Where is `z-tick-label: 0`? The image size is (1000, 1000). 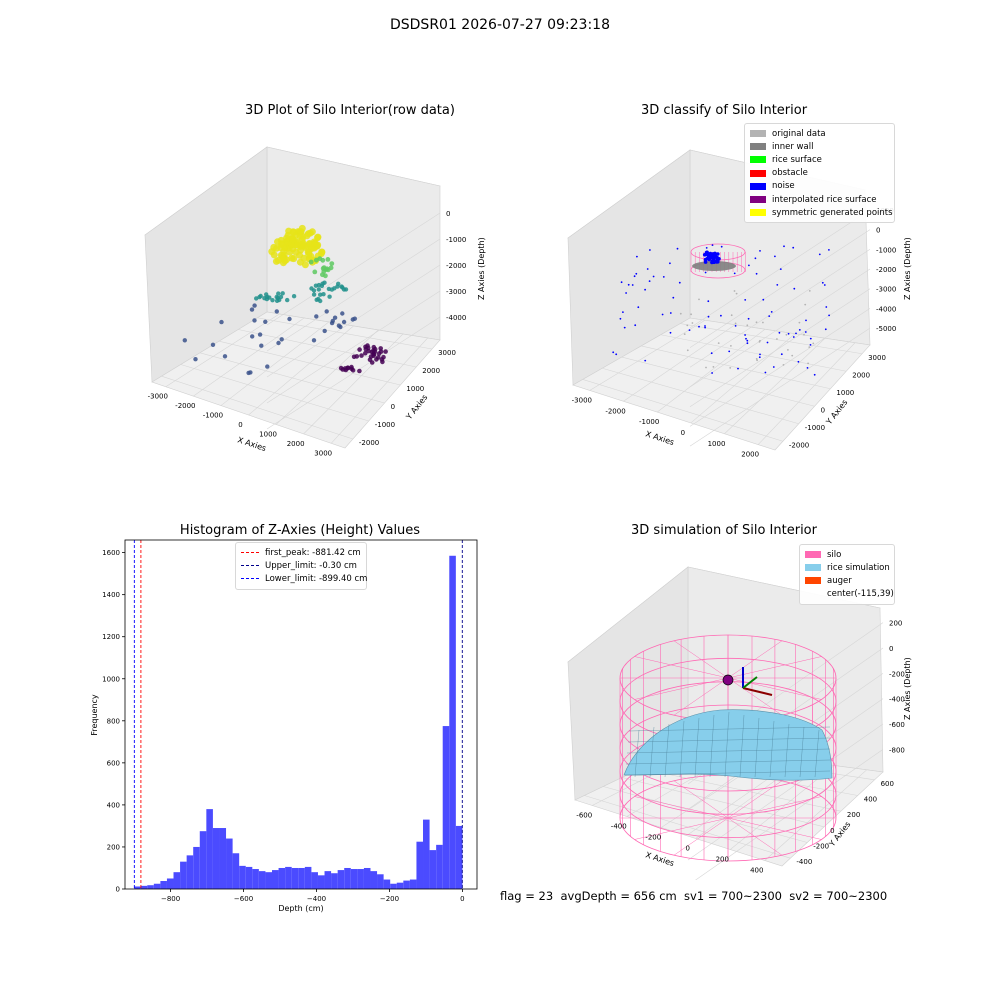 z-tick-label: 0 is located at coordinates (448, 214).